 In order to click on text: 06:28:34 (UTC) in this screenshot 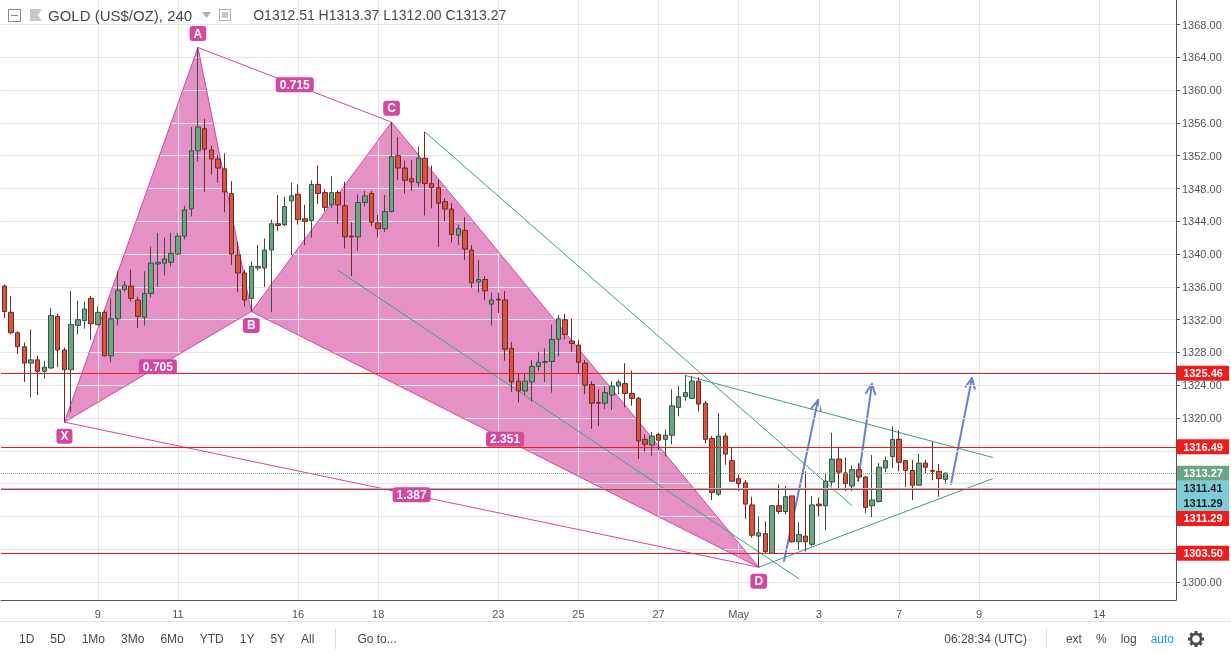, I will do `click(985, 638)`.